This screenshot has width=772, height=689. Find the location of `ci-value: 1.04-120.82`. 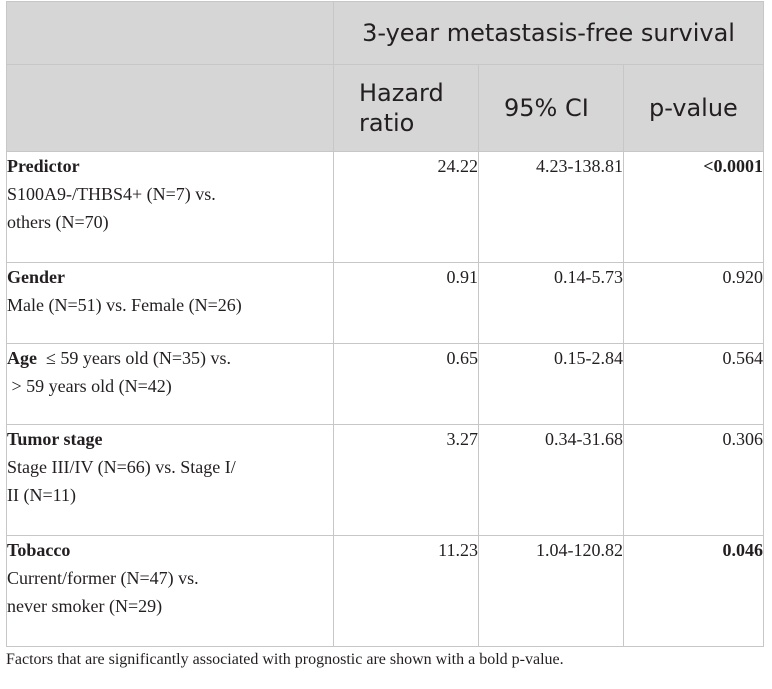

ci-value: 1.04-120.82 is located at coordinates (551, 591).